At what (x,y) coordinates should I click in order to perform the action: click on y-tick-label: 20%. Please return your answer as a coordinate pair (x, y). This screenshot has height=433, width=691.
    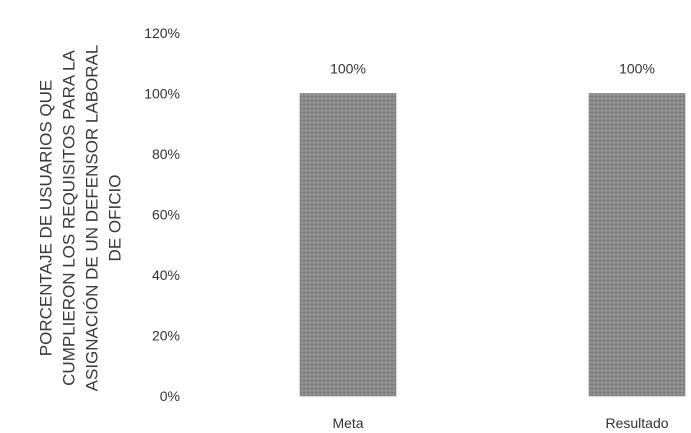
    Looking at the image, I should click on (166, 336).